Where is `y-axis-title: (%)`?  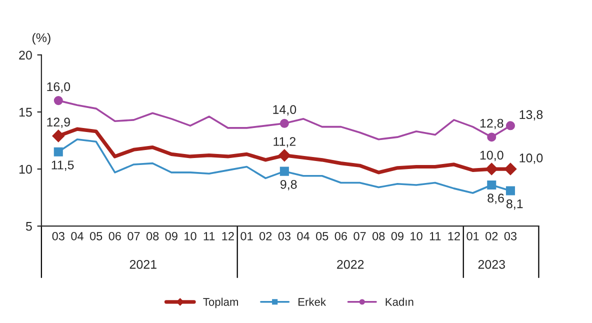 y-axis-title: (%) is located at coordinates (41, 38).